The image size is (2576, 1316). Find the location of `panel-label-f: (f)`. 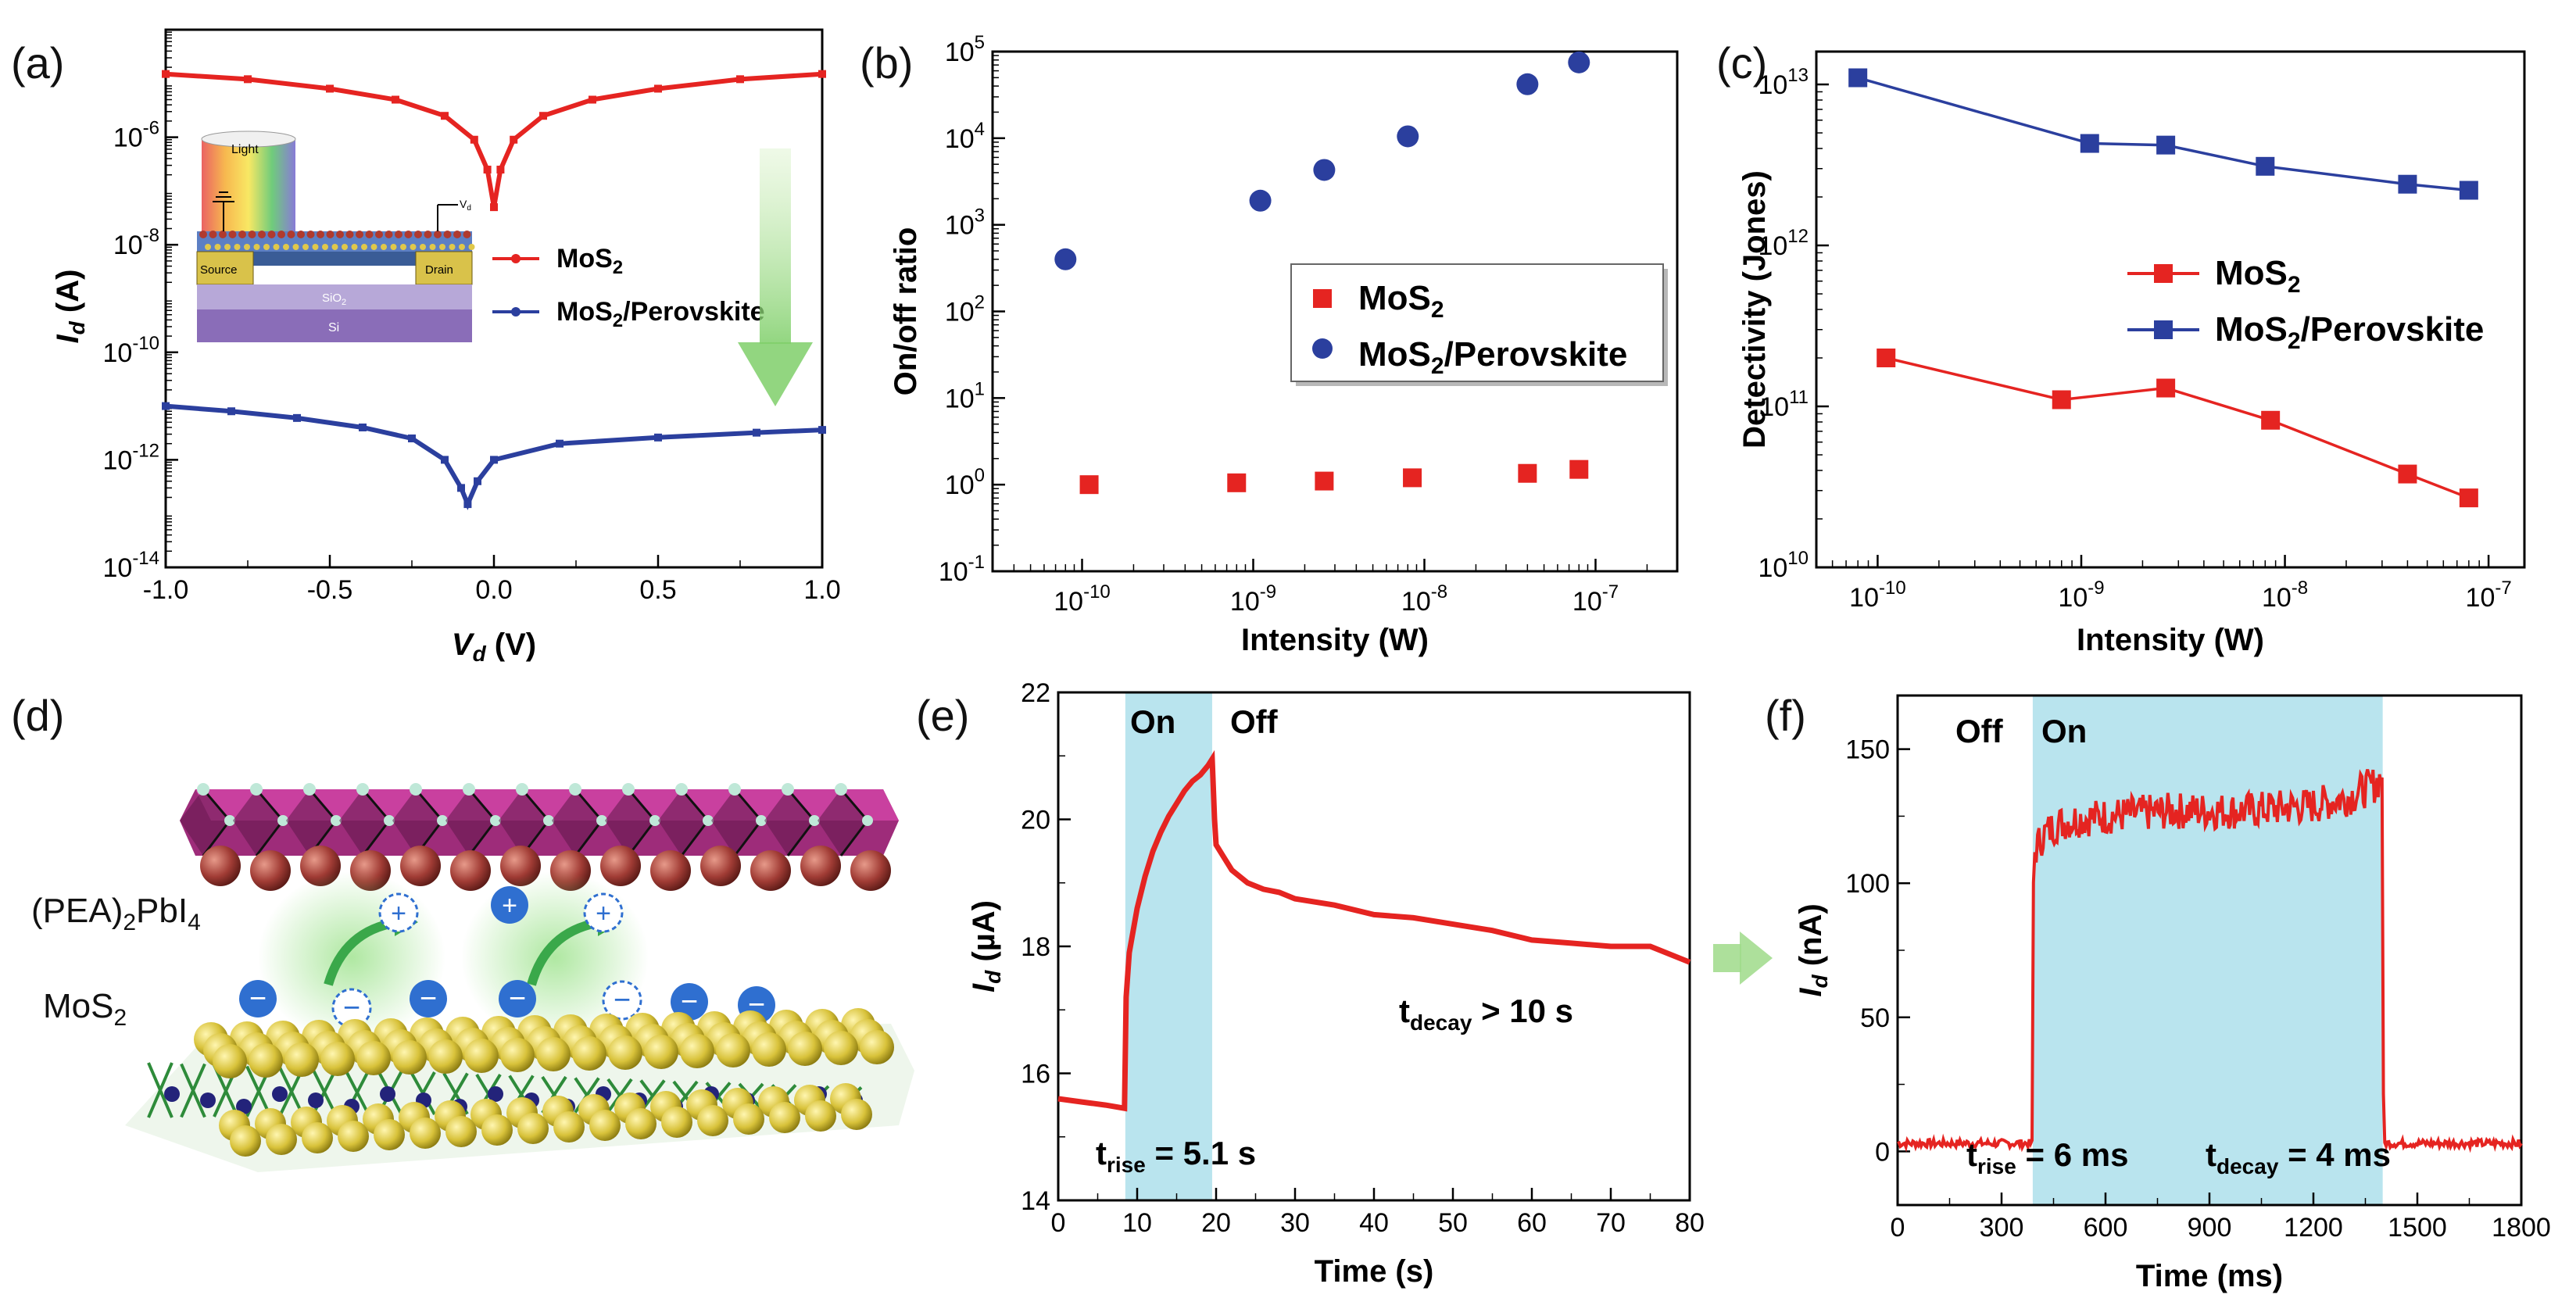

panel-label-f: (f) is located at coordinates (1785, 715).